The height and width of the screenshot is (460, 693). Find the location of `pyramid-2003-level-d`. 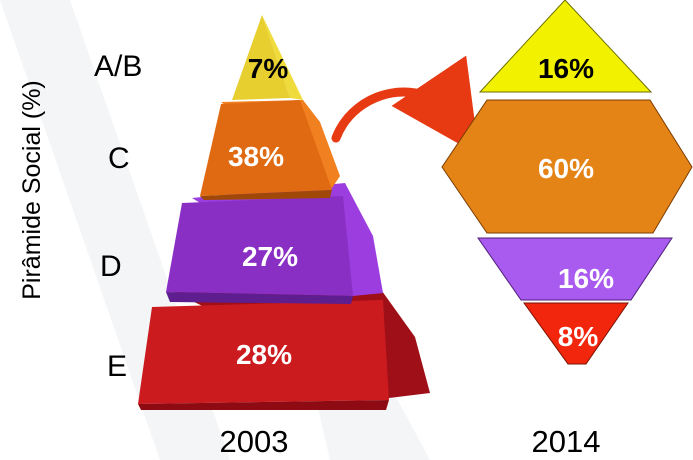

pyramid-2003-level-d is located at coordinates (274, 243).